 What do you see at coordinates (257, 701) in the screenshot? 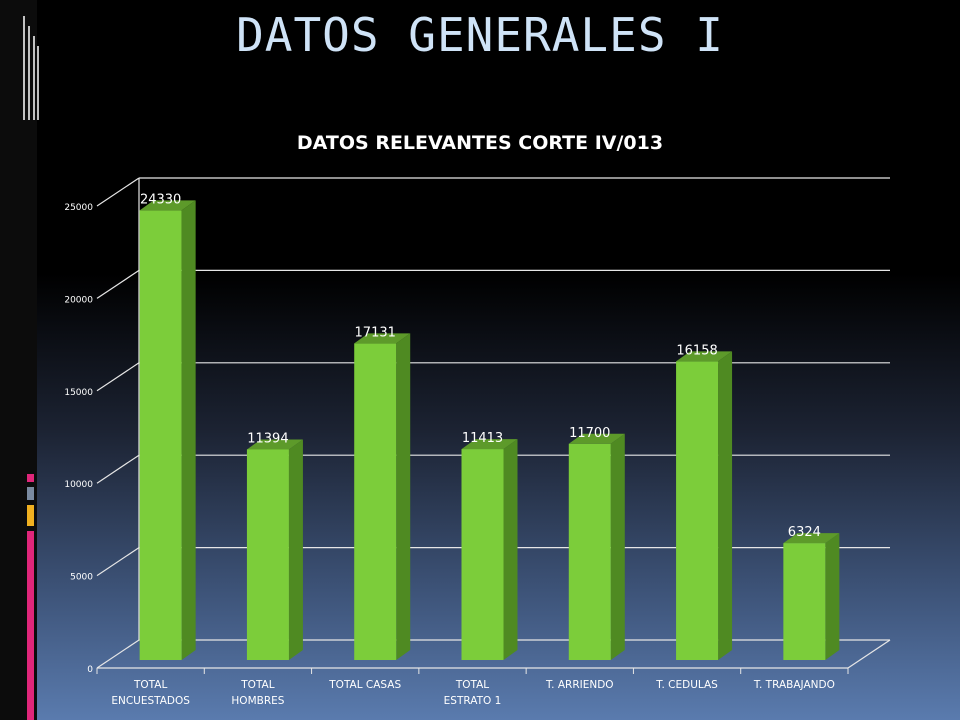
I see `x-tick-label: HOMBRES` at bounding box center [257, 701].